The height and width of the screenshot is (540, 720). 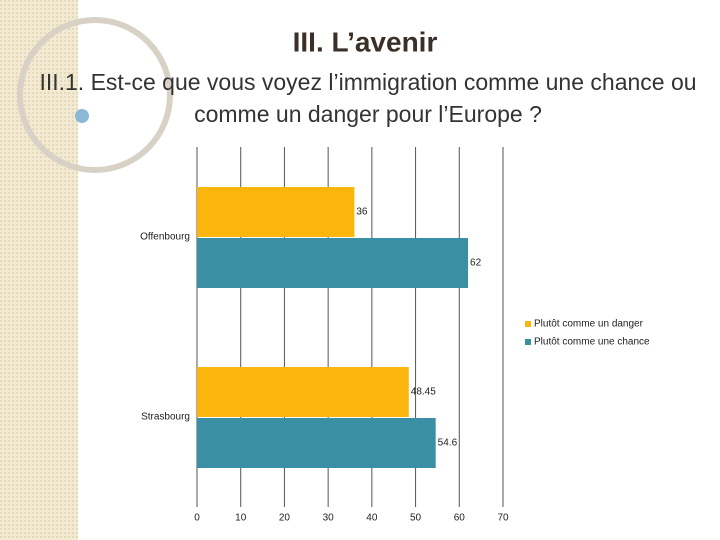 What do you see at coordinates (285, 518) in the screenshot?
I see `x-tick-label: 20` at bounding box center [285, 518].